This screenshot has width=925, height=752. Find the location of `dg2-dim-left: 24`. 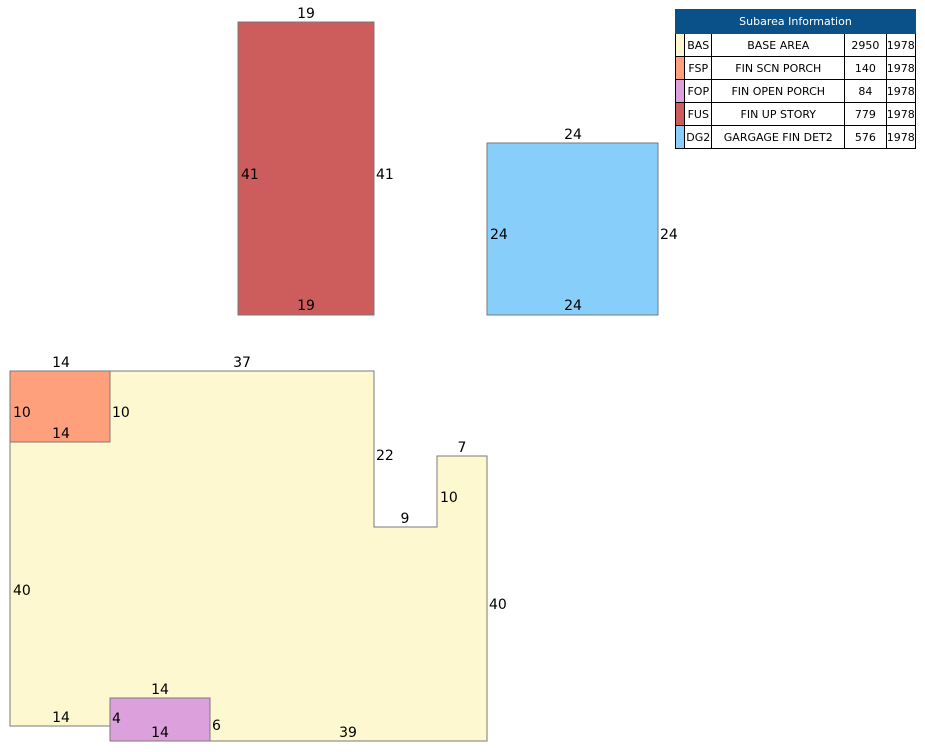

dg2-dim-left: 24 is located at coordinates (499, 235).